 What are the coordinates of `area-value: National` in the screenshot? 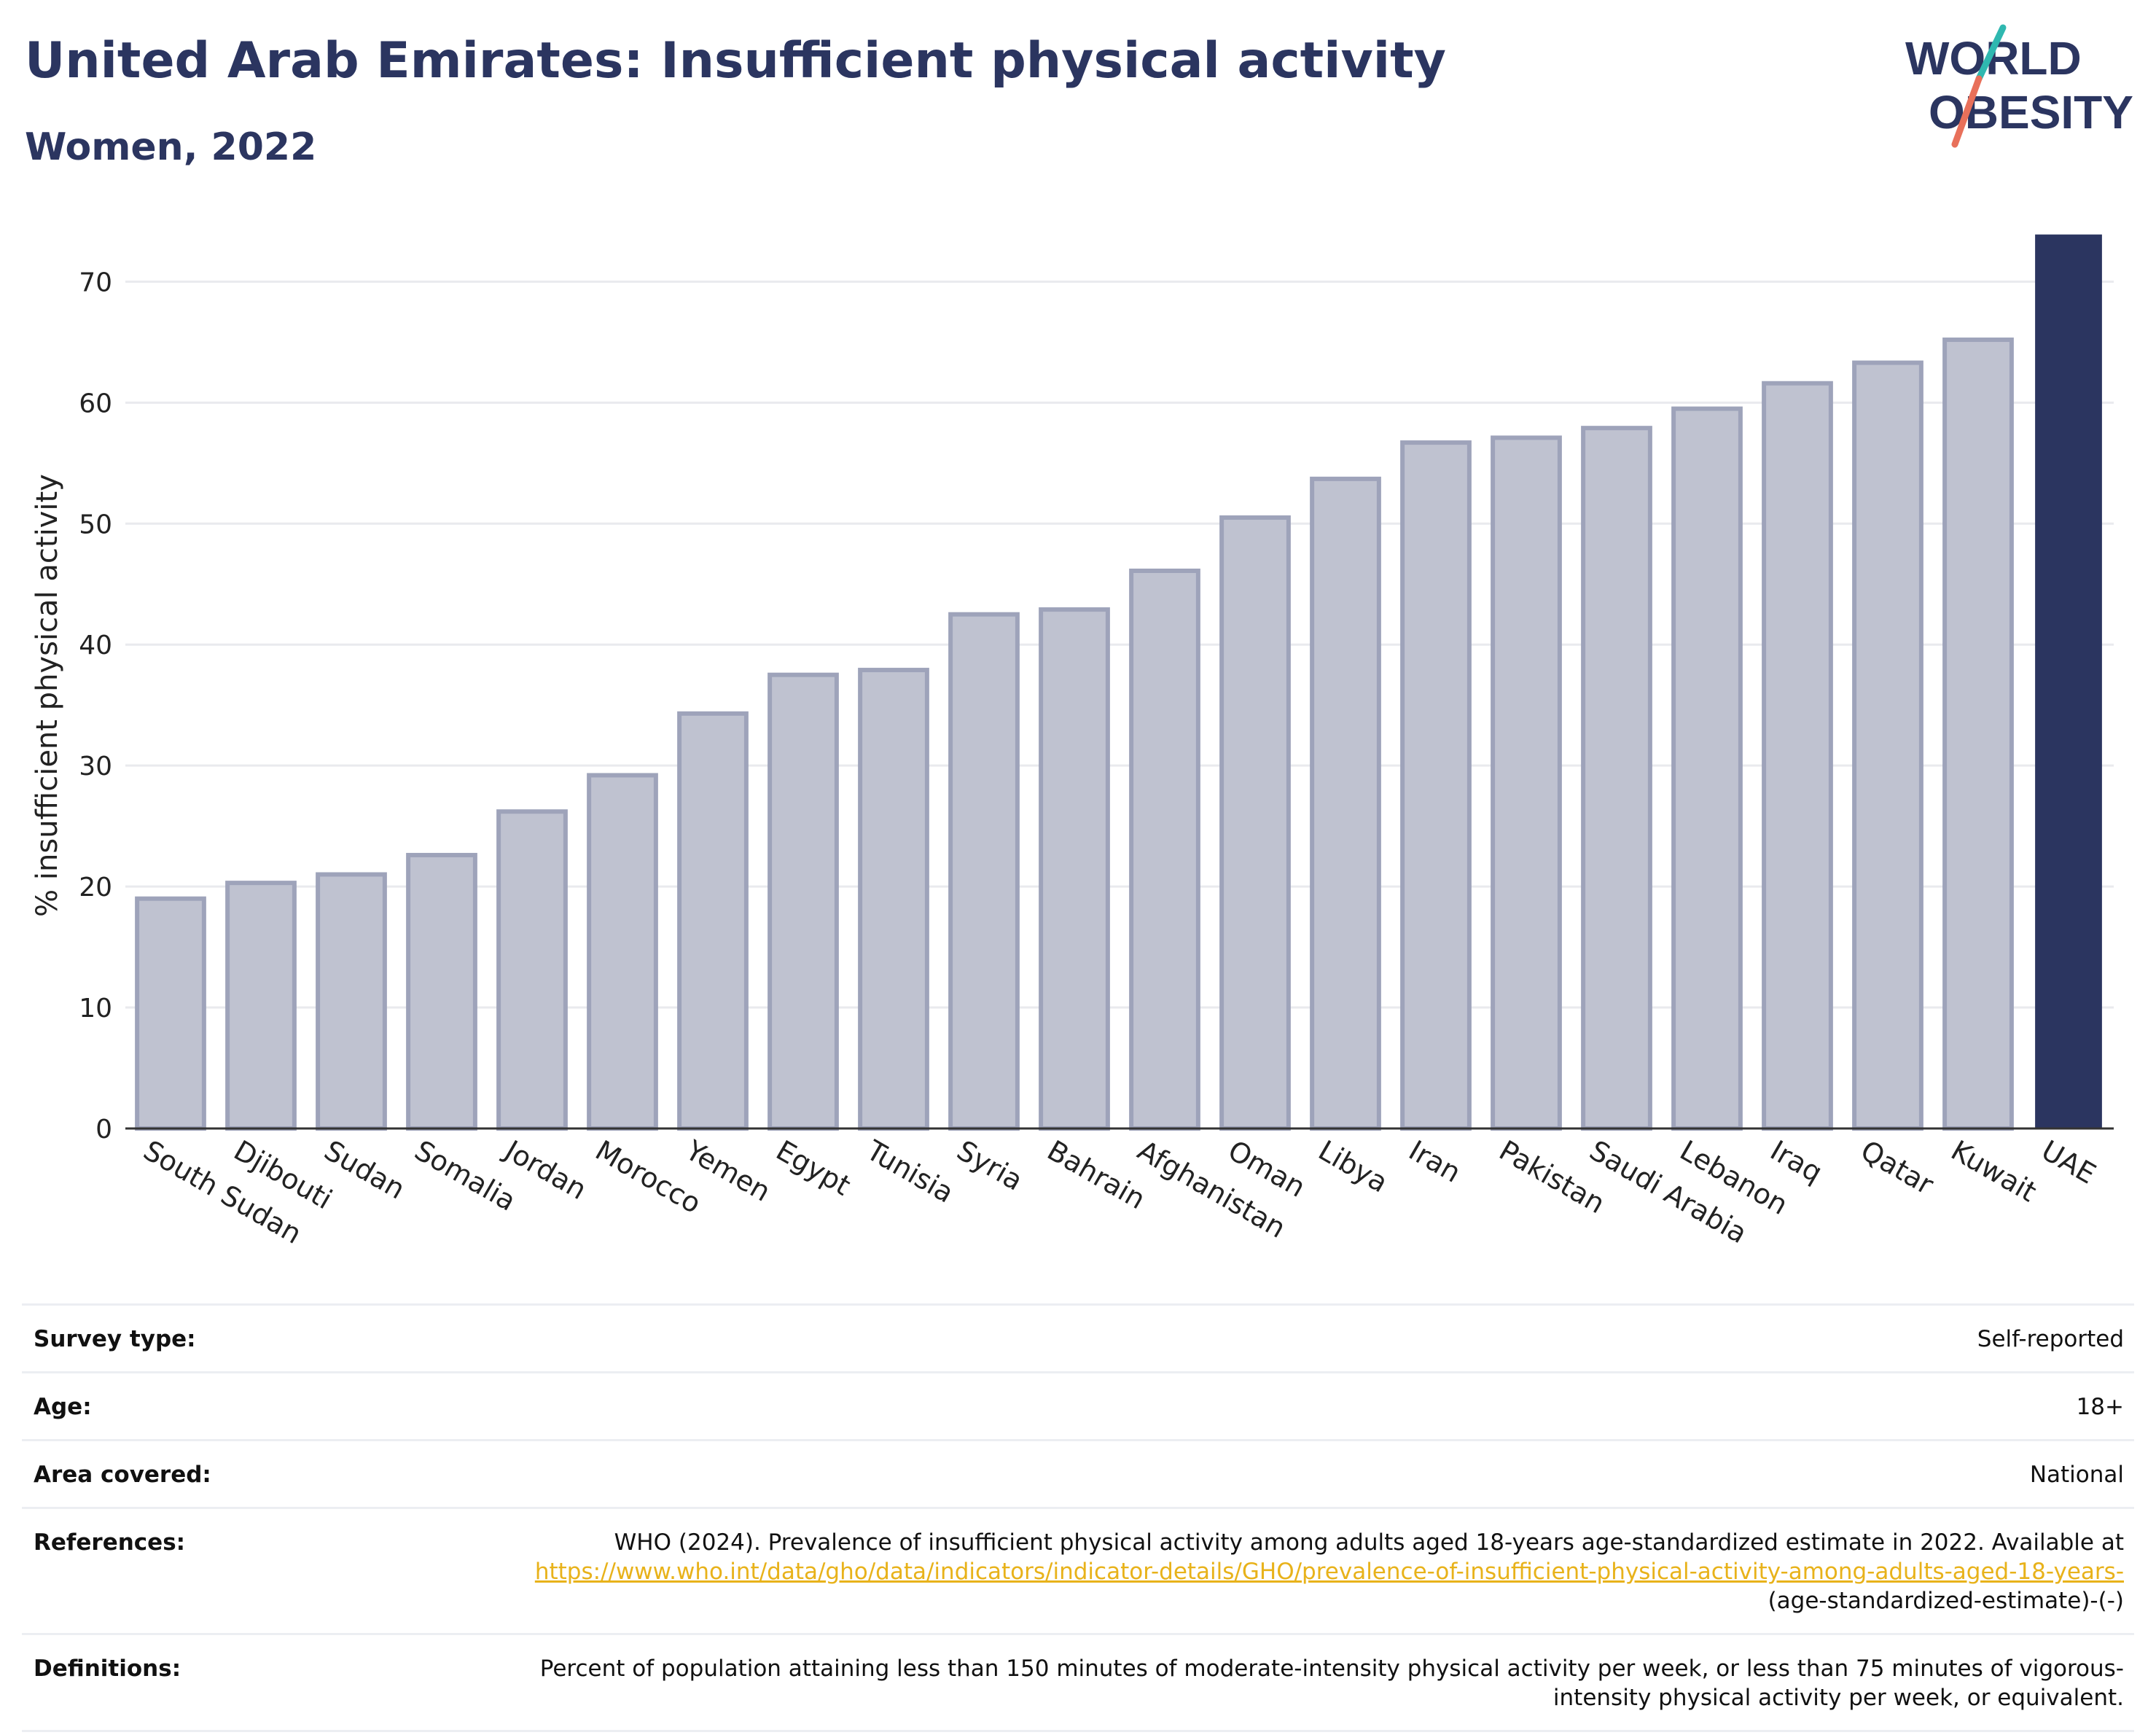 It's located at (2077, 1475).